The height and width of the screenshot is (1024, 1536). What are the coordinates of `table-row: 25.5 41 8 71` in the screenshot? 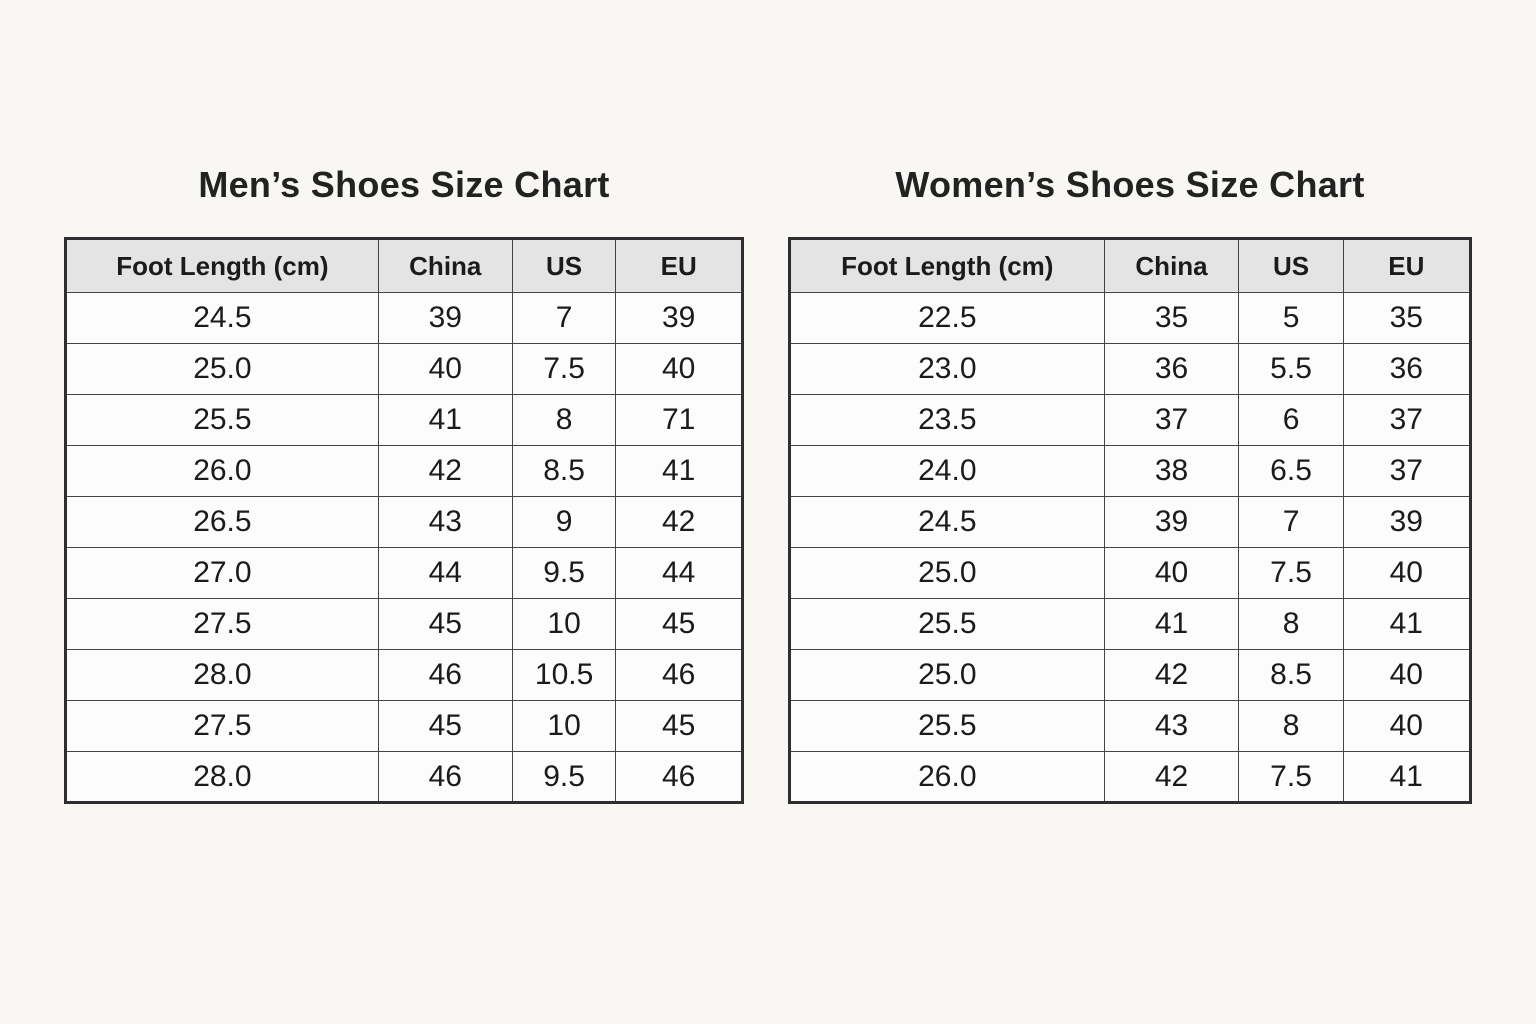 It's located at (404, 420).